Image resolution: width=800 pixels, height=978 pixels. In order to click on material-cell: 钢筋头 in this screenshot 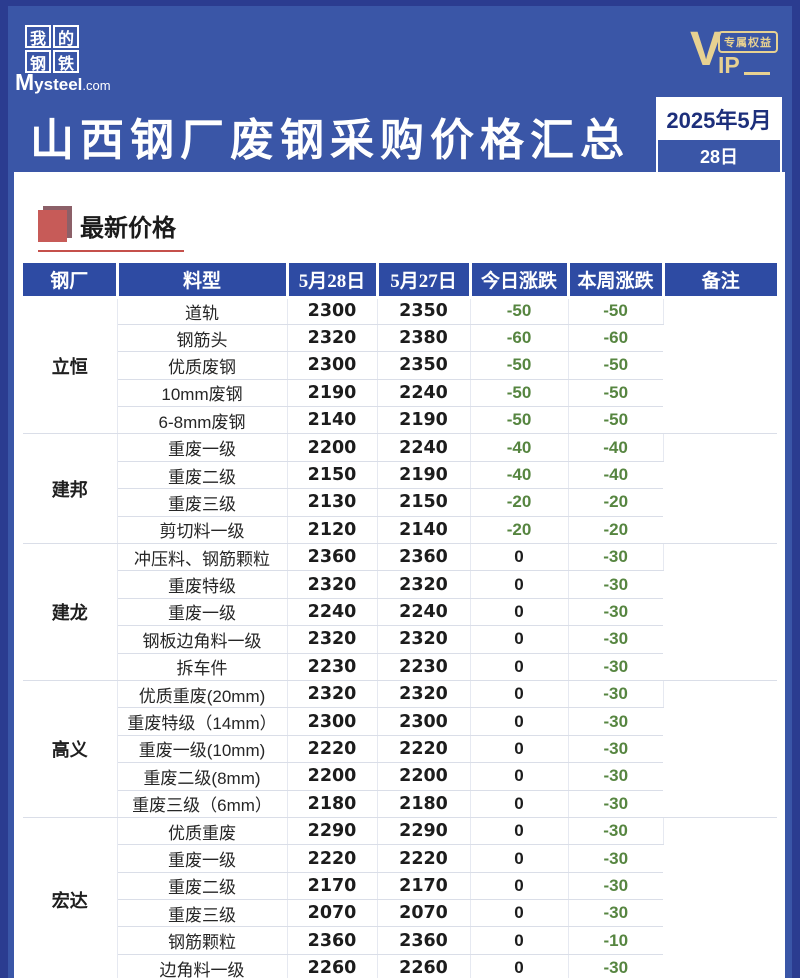, I will do `click(202, 338)`.